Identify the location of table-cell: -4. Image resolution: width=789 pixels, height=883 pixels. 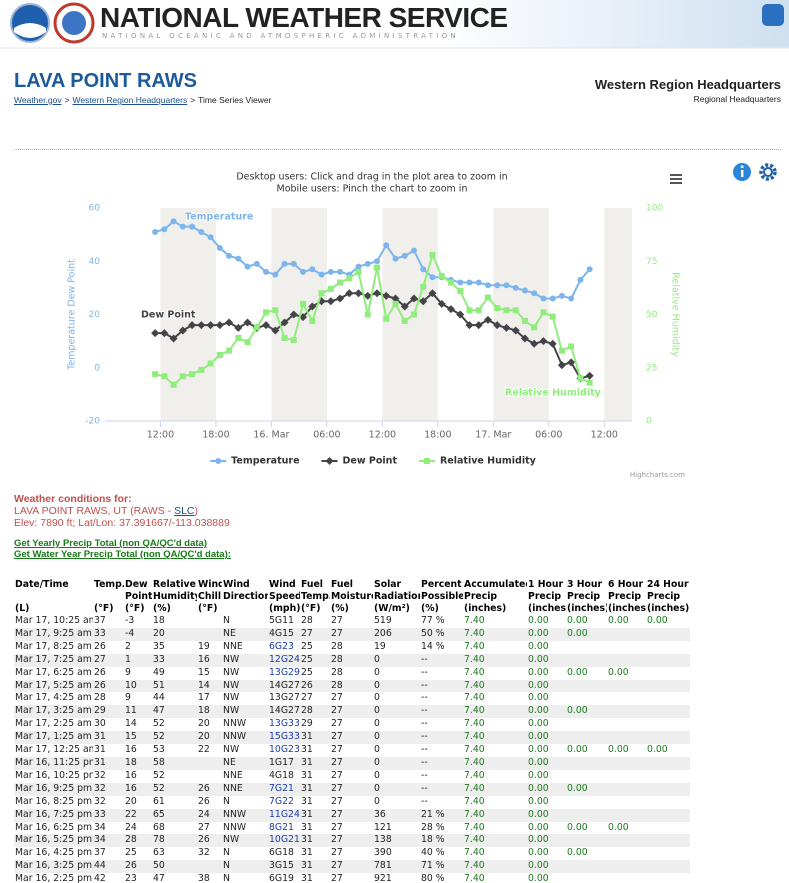
(130, 633).